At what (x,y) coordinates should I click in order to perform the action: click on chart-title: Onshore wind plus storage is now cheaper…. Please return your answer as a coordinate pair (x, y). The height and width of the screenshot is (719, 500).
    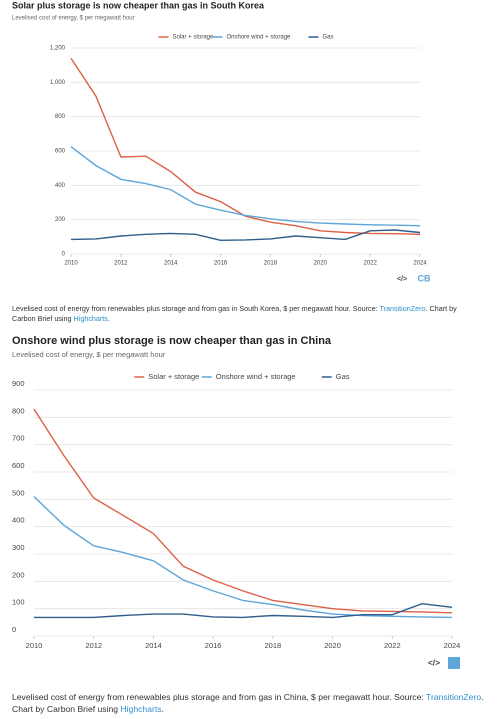
    Looking at the image, I should click on (172, 341).